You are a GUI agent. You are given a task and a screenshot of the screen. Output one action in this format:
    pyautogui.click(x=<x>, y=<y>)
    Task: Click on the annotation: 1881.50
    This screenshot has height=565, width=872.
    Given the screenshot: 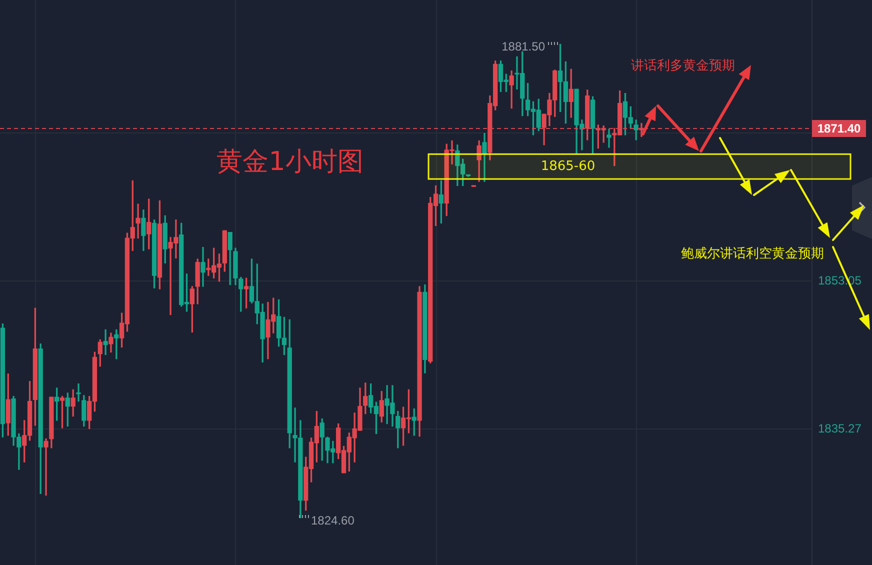 What is the action you would take?
    pyautogui.click(x=524, y=46)
    